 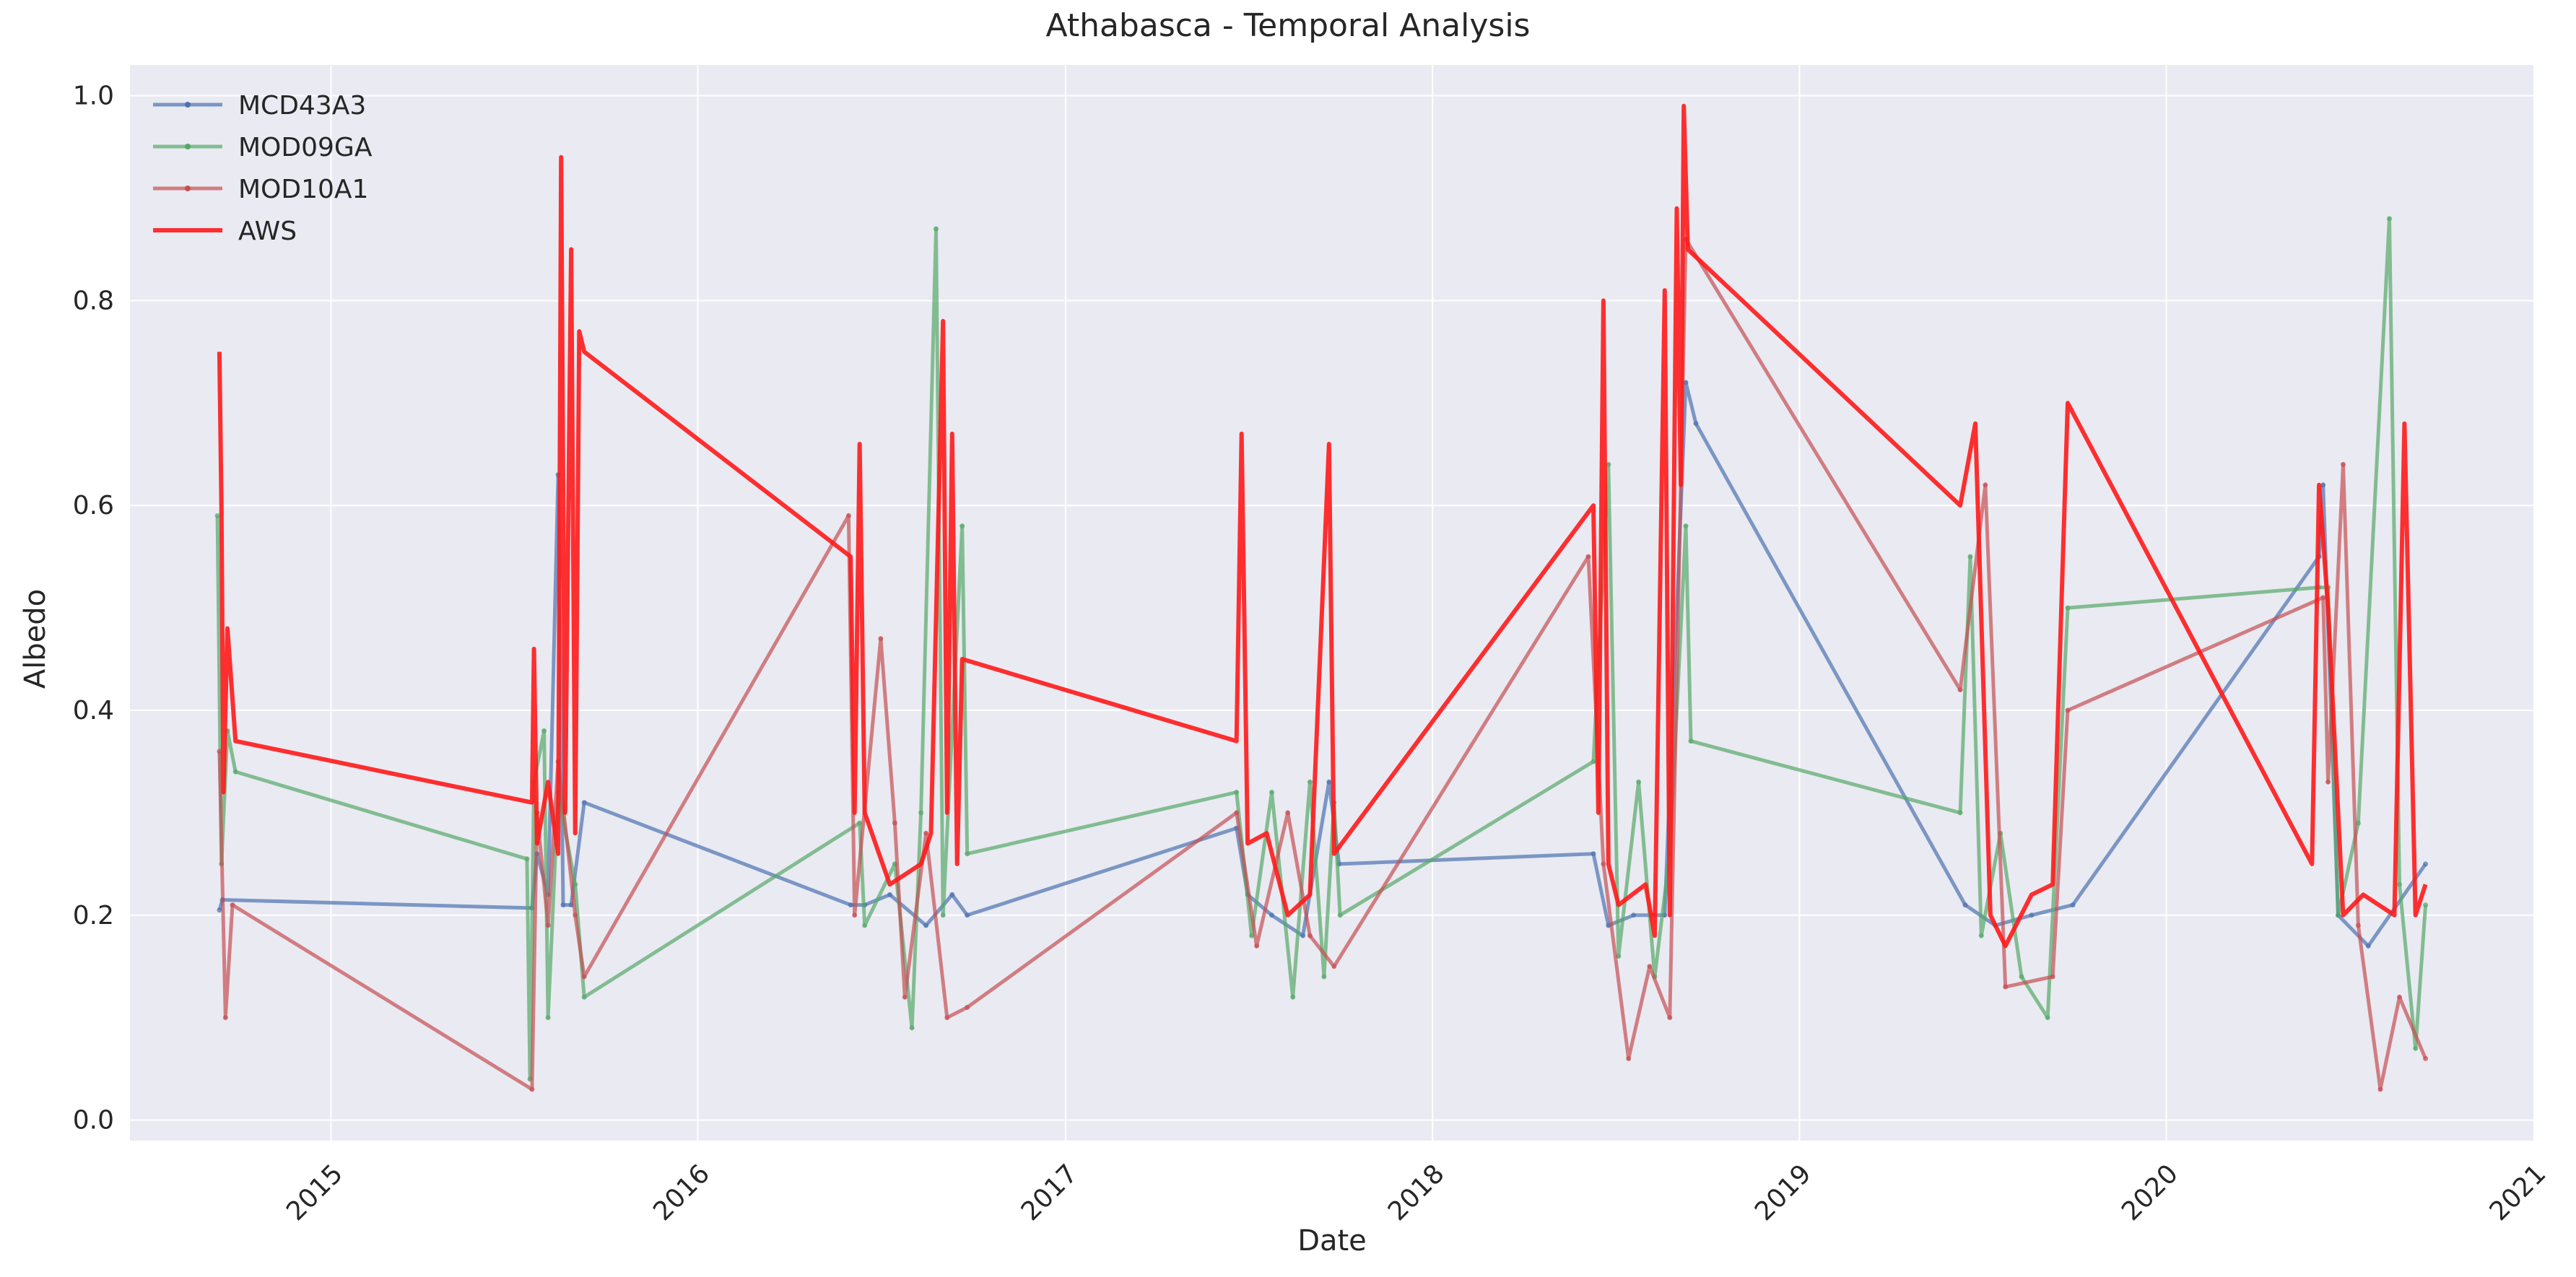 I want to click on x-tick-labels: 2015 2016 2017 2018 2019 2020 2021, so click(x=1416, y=1192).